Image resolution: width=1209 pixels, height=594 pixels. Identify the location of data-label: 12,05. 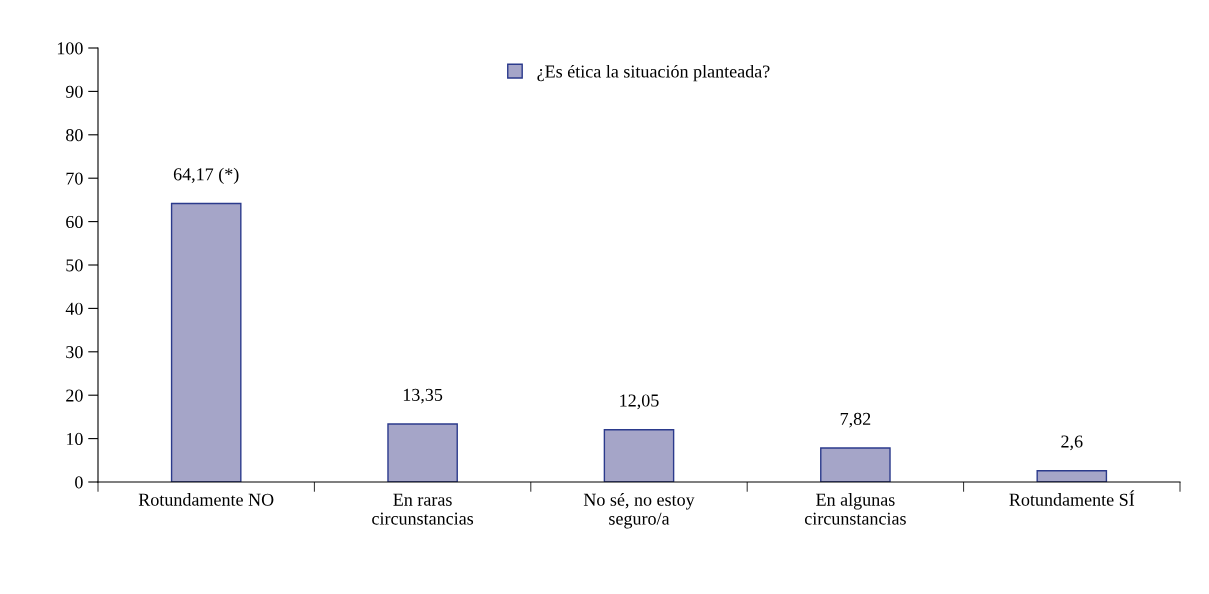
(639, 402).